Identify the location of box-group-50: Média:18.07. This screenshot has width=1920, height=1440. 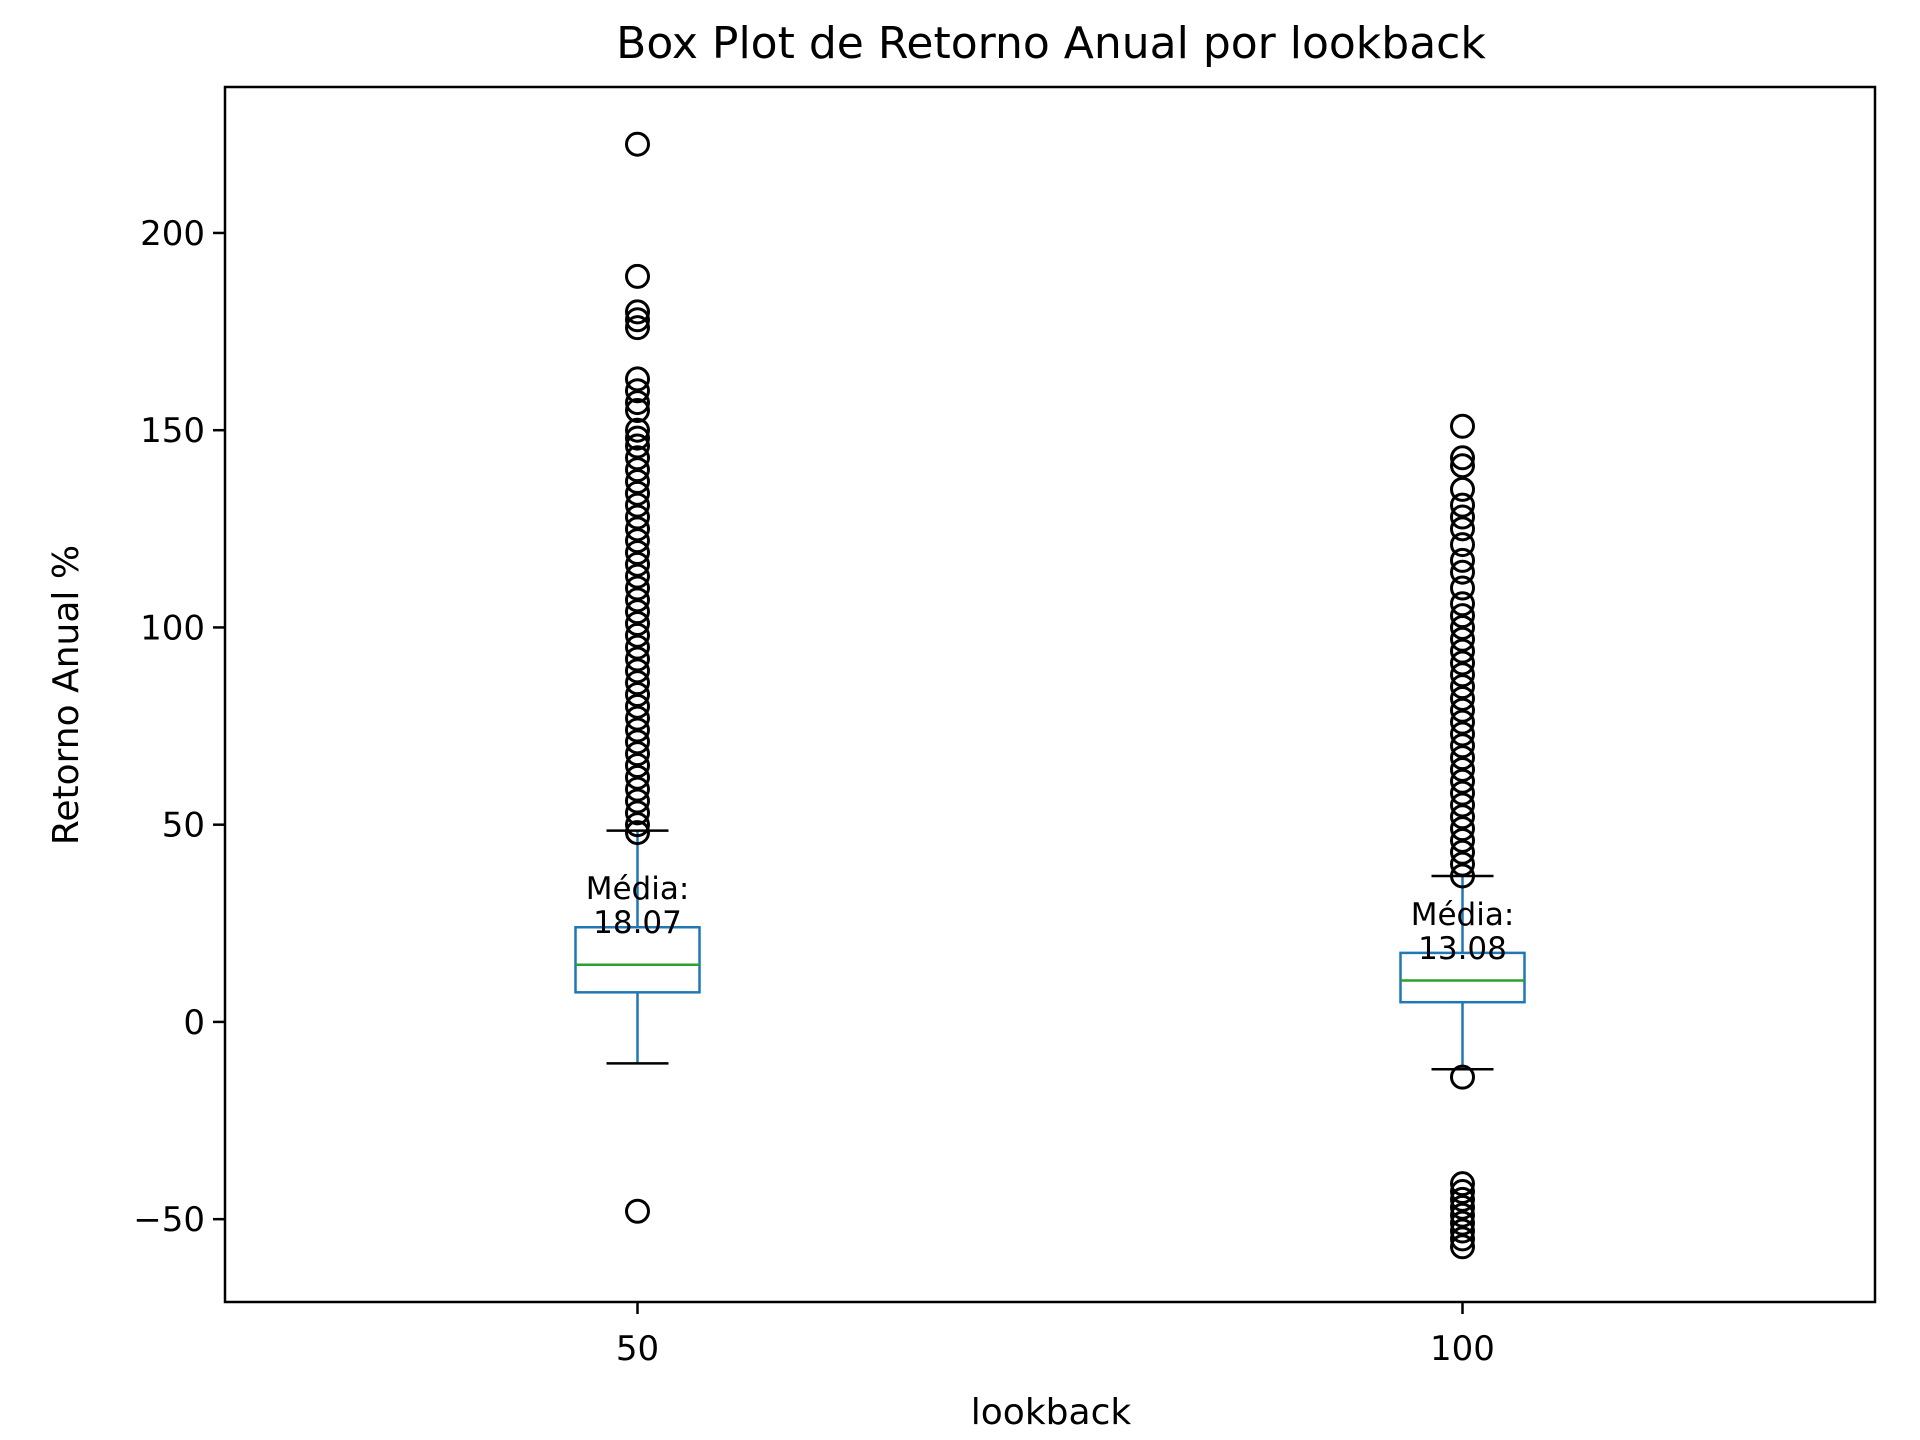
(637, 677).